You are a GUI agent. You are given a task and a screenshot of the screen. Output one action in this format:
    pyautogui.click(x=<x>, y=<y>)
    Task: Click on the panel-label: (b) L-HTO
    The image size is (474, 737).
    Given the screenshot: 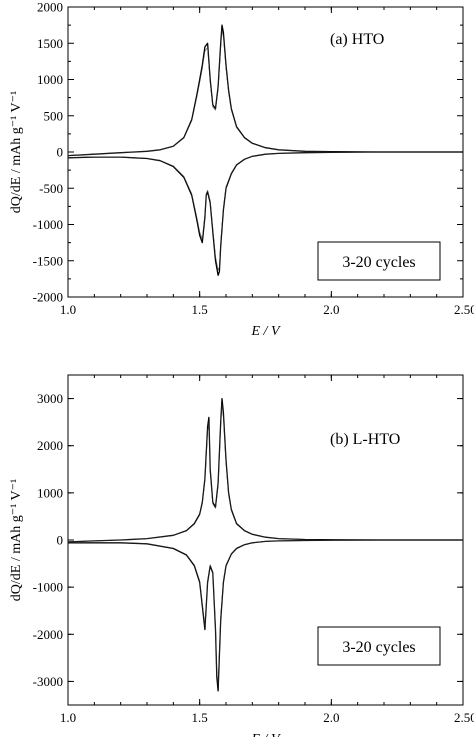 What is the action you would take?
    pyautogui.click(x=365, y=439)
    